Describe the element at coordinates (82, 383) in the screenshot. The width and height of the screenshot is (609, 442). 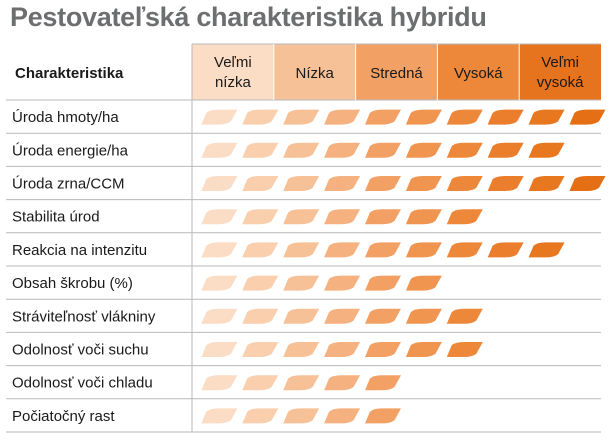
I see `row-label: Odolnosť voči chladu` at that location.